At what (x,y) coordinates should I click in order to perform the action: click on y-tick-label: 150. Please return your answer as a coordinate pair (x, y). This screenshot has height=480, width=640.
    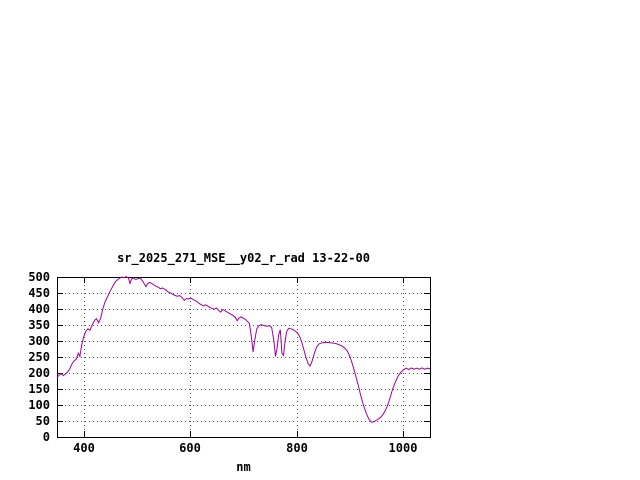
    Looking at the image, I should click on (39, 389).